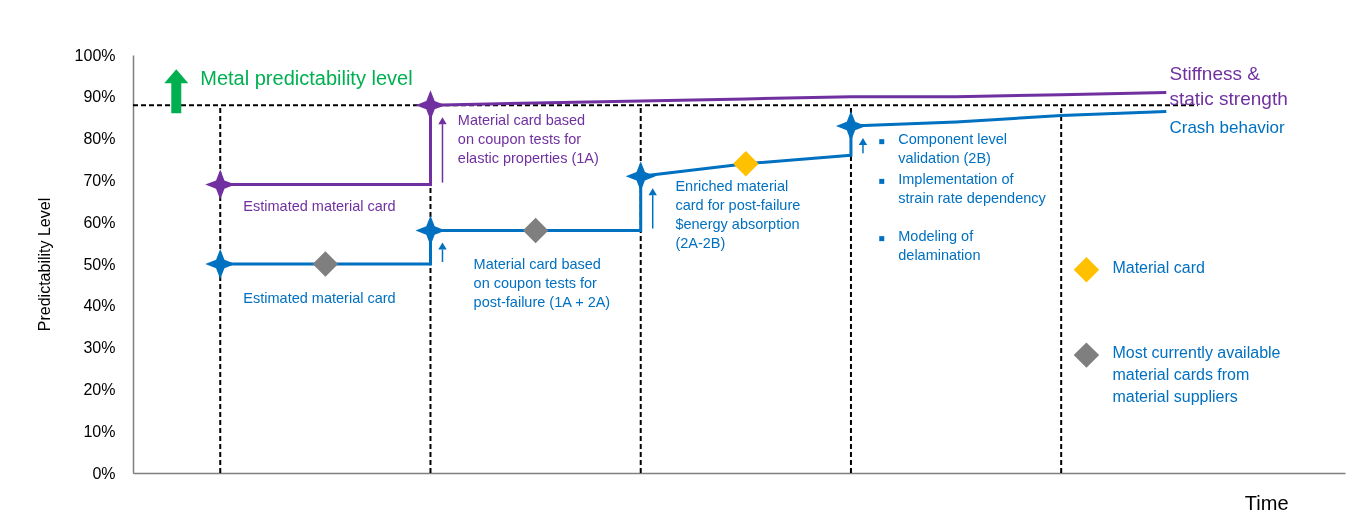 The image size is (1367, 525). Describe the element at coordinates (99, 222) in the screenshot. I see `y-tick-label: 60%` at that location.